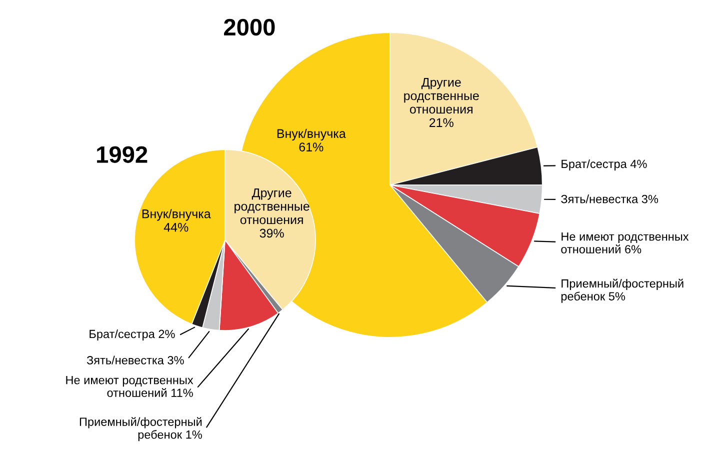 The height and width of the screenshot is (456, 723). What do you see at coordinates (122, 154) in the screenshot?
I see `chart-title: 1992` at bounding box center [122, 154].